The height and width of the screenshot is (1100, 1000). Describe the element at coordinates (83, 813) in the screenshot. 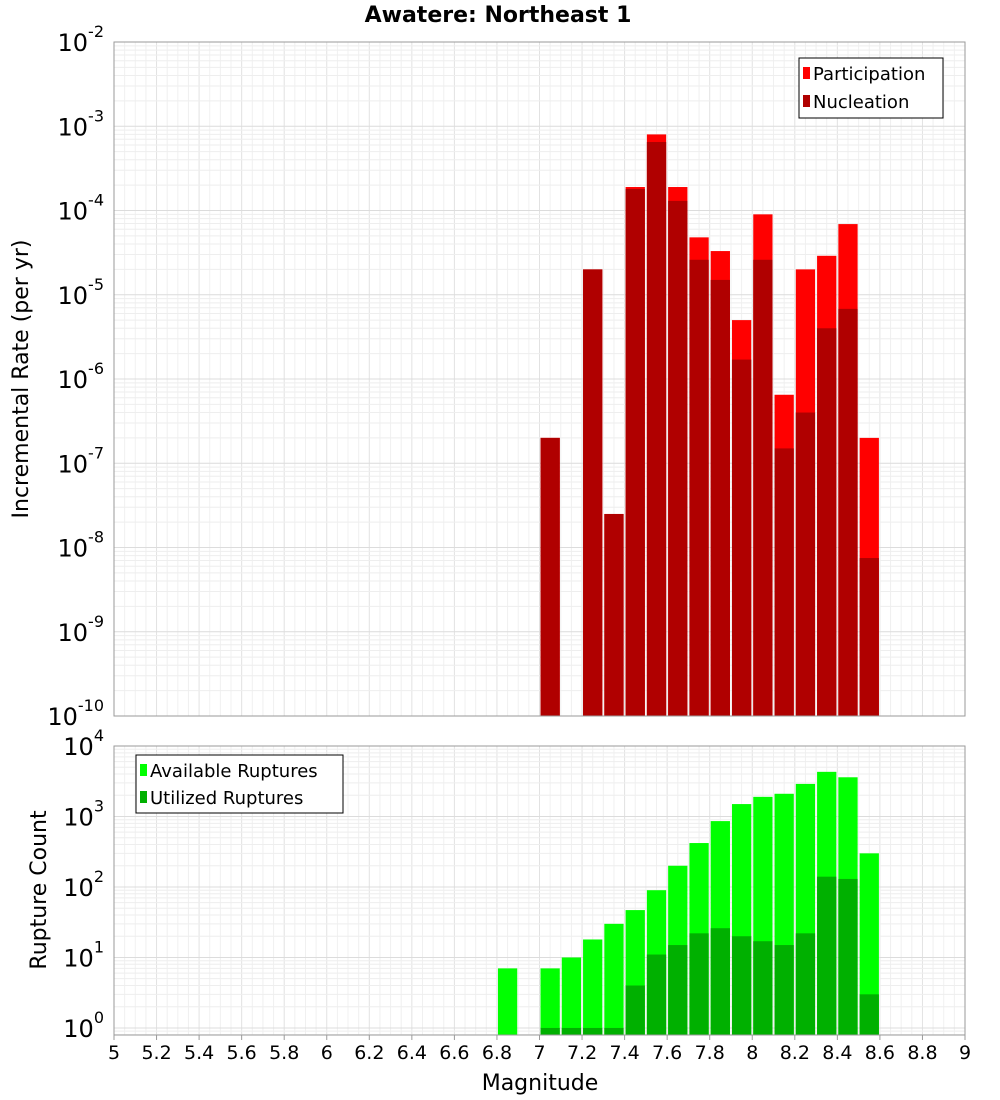

I see `rupture-y-tick-label: 10³` at that location.